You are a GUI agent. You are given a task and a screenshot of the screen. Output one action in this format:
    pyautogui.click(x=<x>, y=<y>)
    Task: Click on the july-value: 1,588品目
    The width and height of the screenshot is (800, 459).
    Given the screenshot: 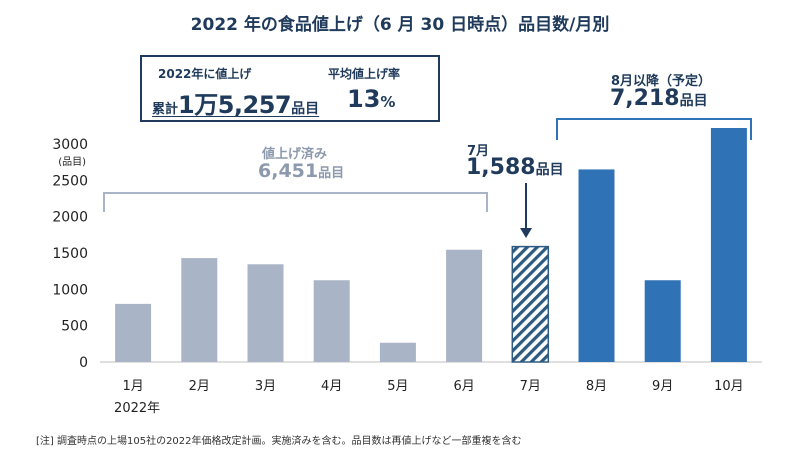 What is the action you would take?
    pyautogui.click(x=515, y=167)
    